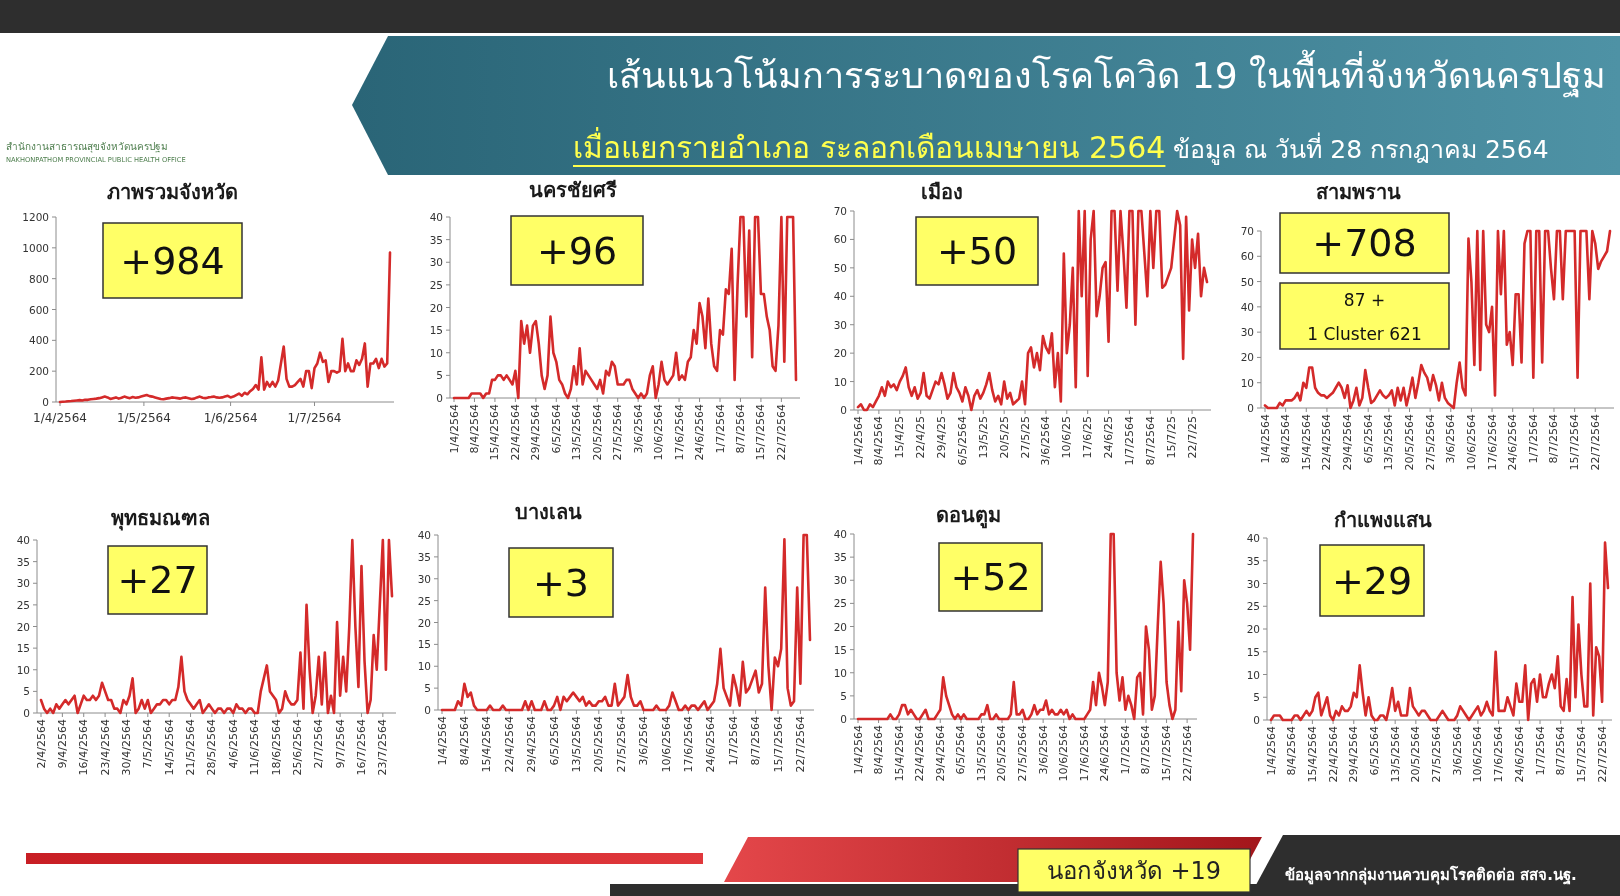  I want to click on x-tick-label: 7/5/2564, so click(148, 744).